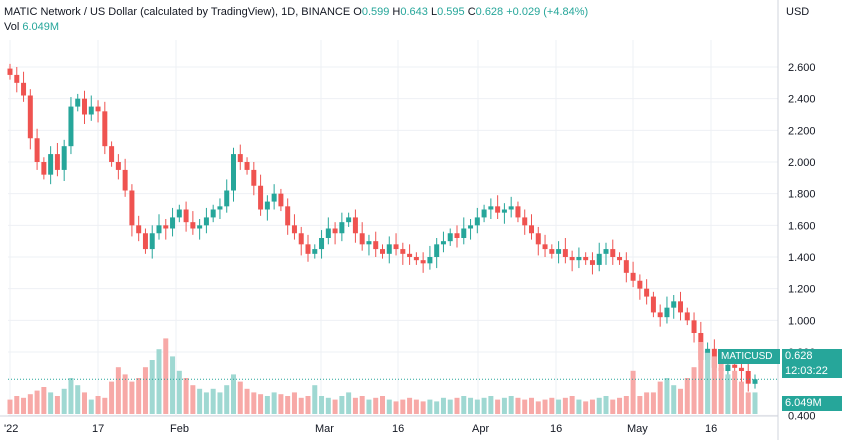  I want to click on price-axis-title: USD, so click(798, 12).